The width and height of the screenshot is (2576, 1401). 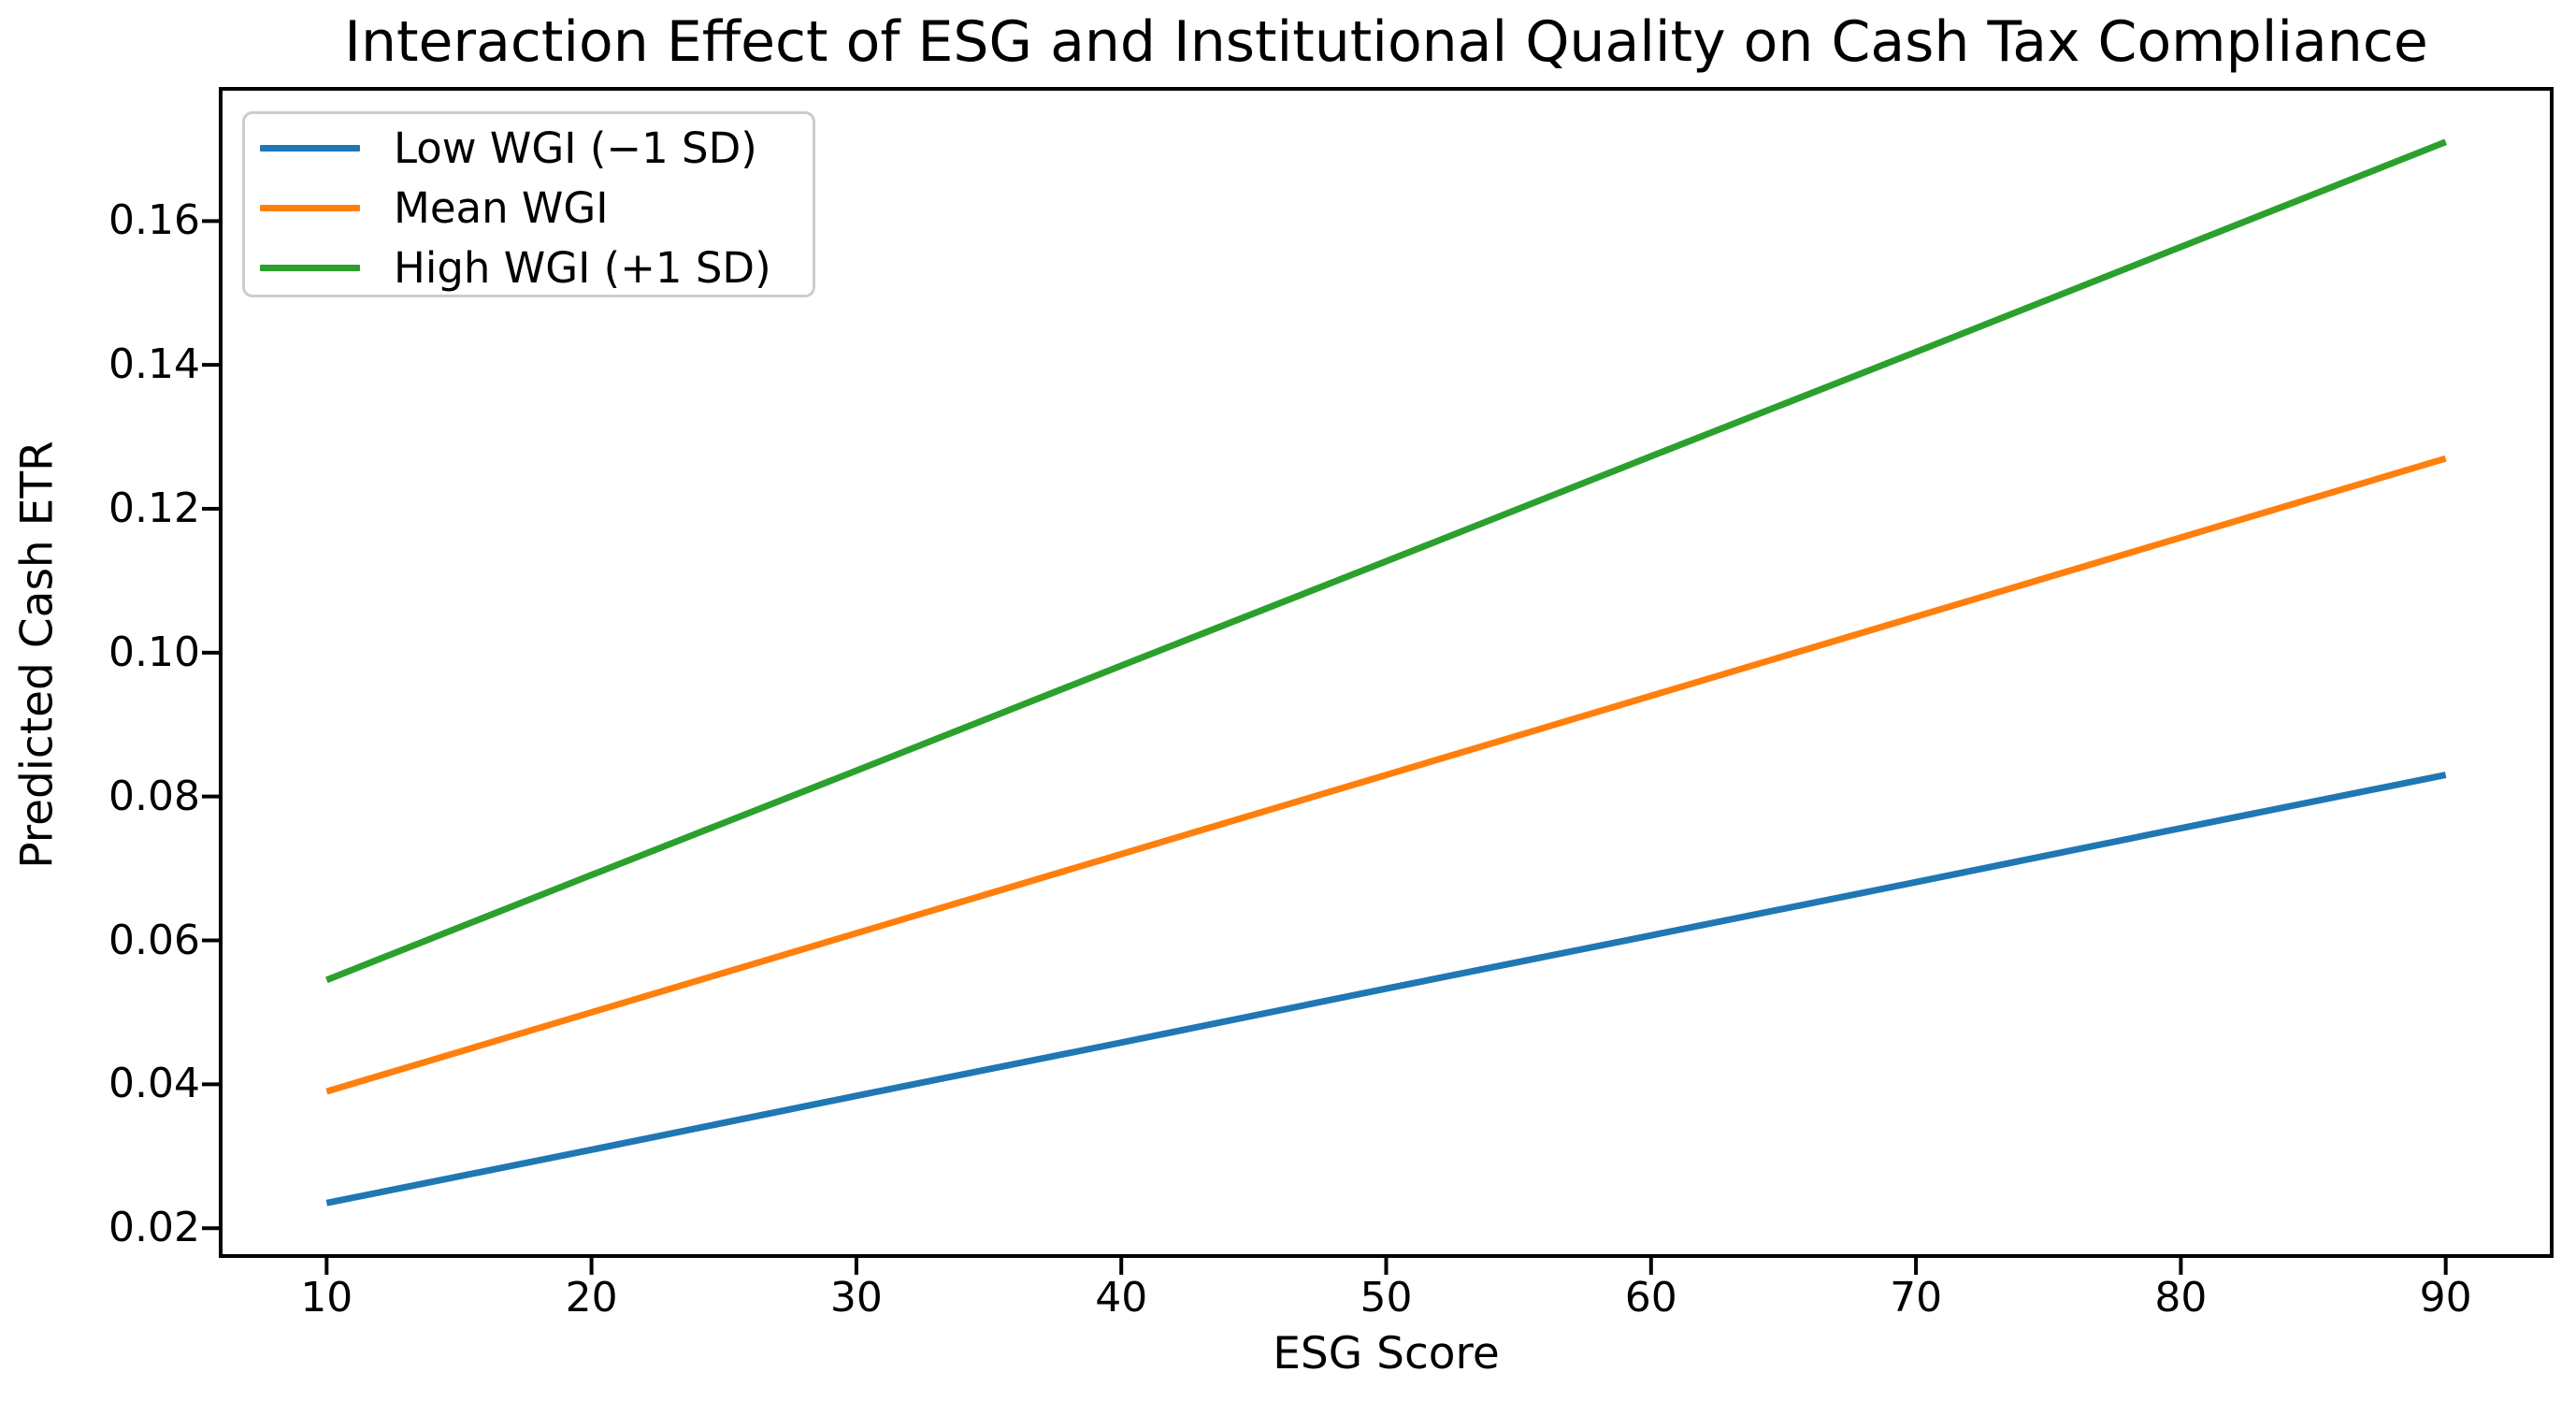 I want to click on y-tick-label: 0.16, so click(x=154, y=220).